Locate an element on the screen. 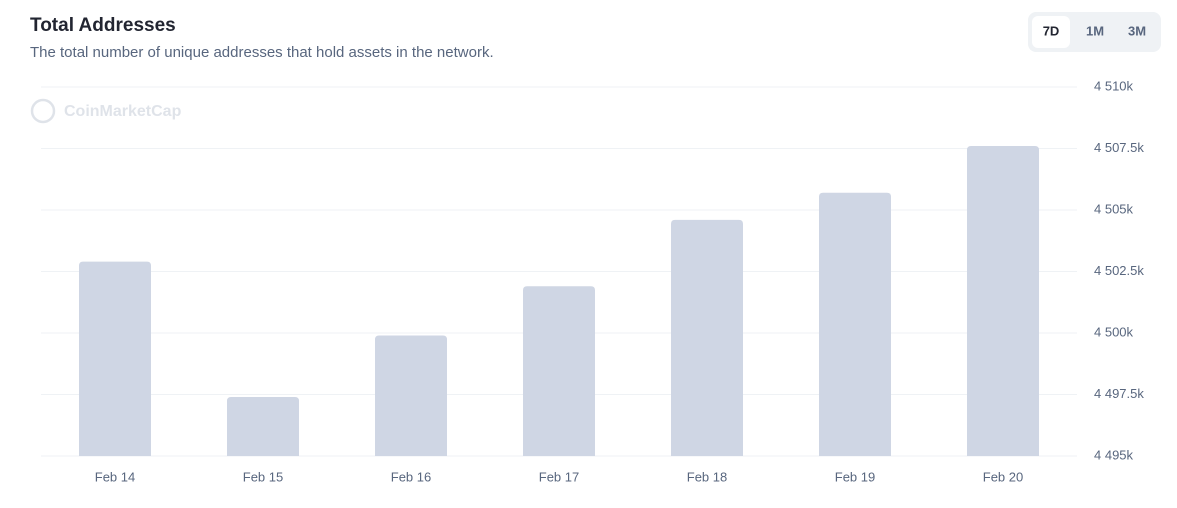 The width and height of the screenshot is (1177, 508). x-tick-label: Feb 19 is located at coordinates (855, 476).